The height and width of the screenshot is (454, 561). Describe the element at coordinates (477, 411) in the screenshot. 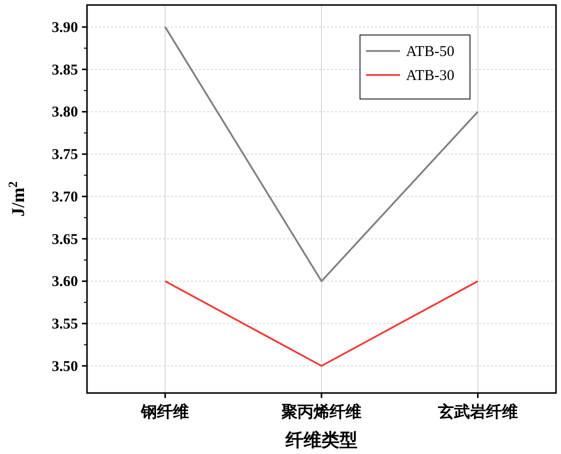

I see `x-tick-label: 玄武岩纤维` at that location.